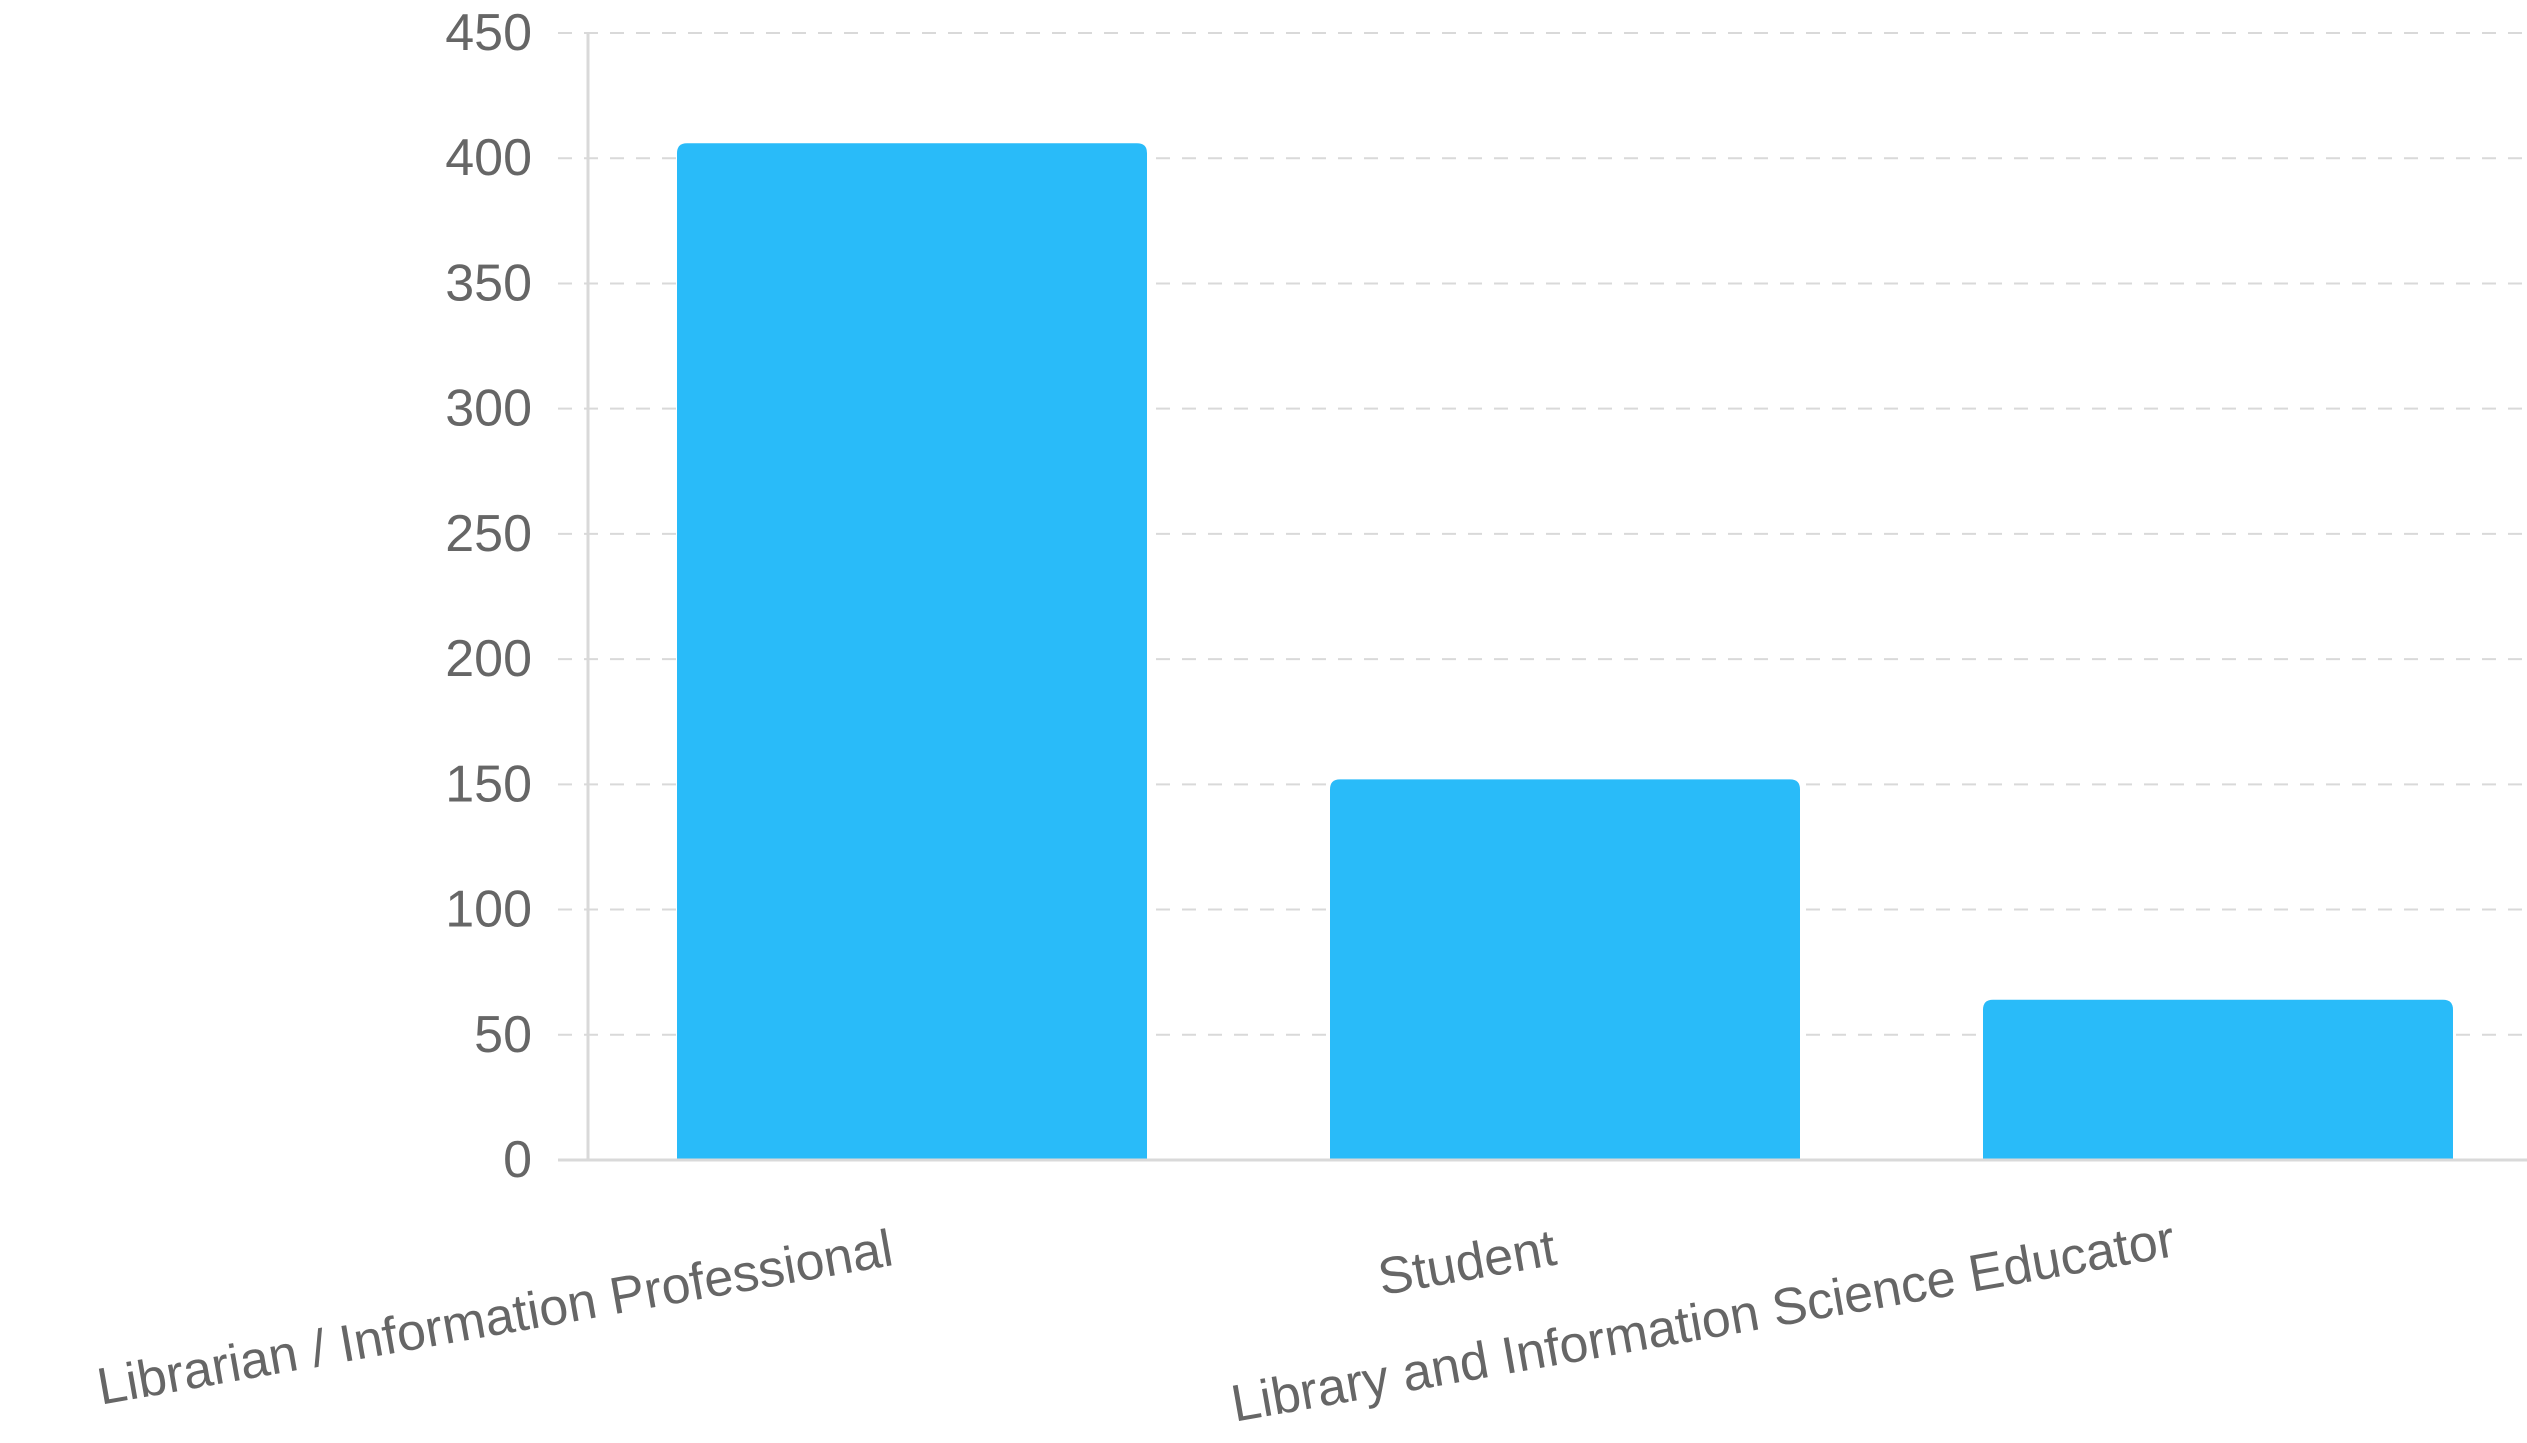 Image resolution: width=2527 pixels, height=1443 pixels. What do you see at coordinates (488, 158) in the screenshot?
I see `y-tick-label: 400` at bounding box center [488, 158].